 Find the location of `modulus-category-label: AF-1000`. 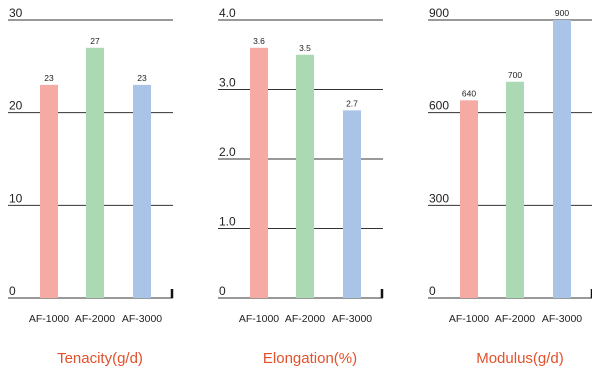

modulus-category-label: AF-1000 is located at coordinates (469, 319).